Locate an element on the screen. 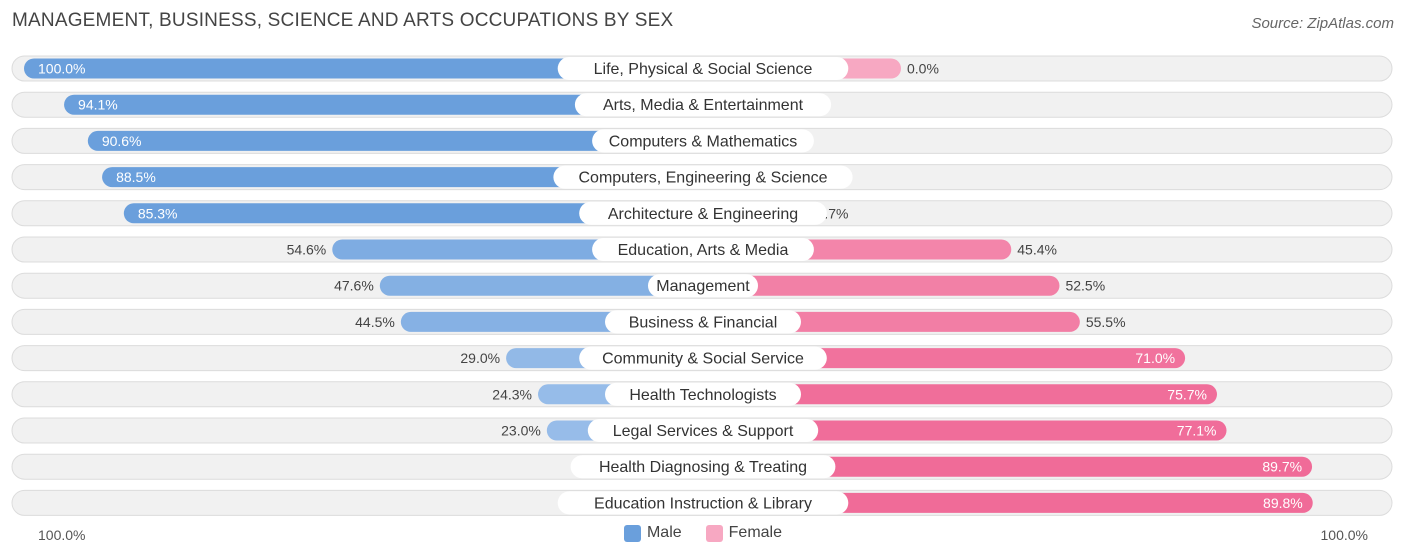 The width and height of the screenshot is (1406, 559). legend-label-male: Male is located at coordinates (664, 532).